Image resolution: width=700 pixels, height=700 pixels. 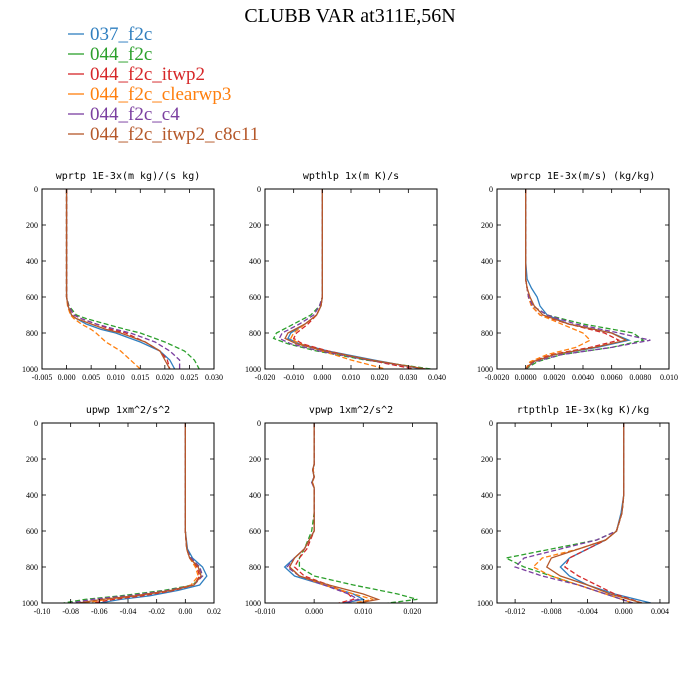 What do you see at coordinates (128, 410) in the screenshot?
I see `panel-title: upwp 1xm^2/s^2` at bounding box center [128, 410].